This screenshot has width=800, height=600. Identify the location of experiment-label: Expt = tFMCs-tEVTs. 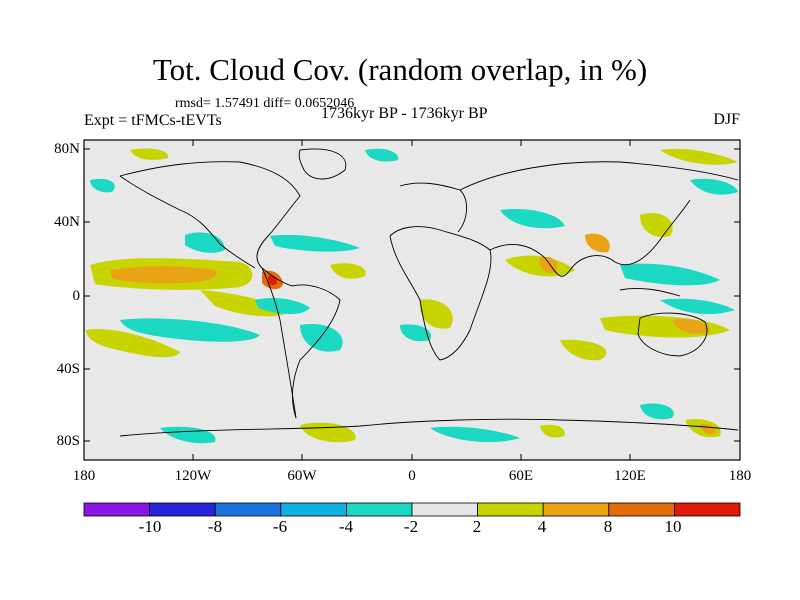
(153, 120).